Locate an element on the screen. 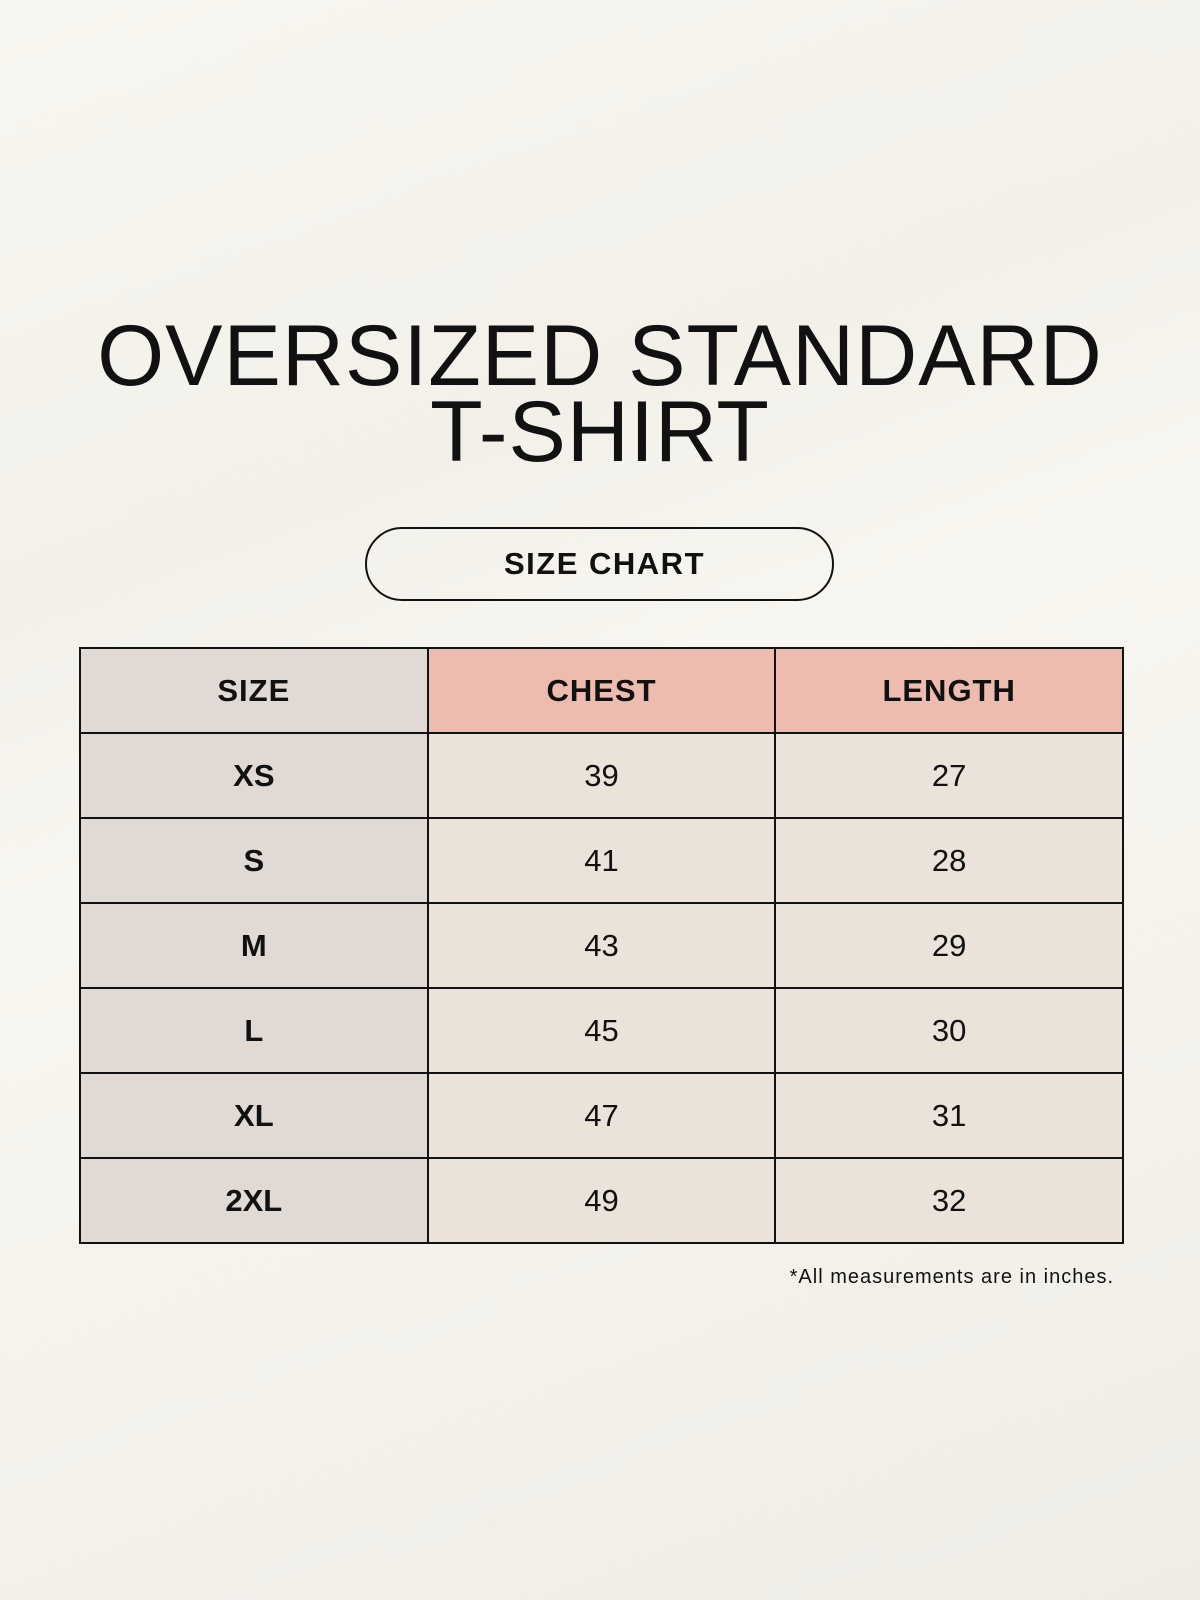 The image size is (1200, 1600). cell-length: 32 is located at coordinates (949, 1200).